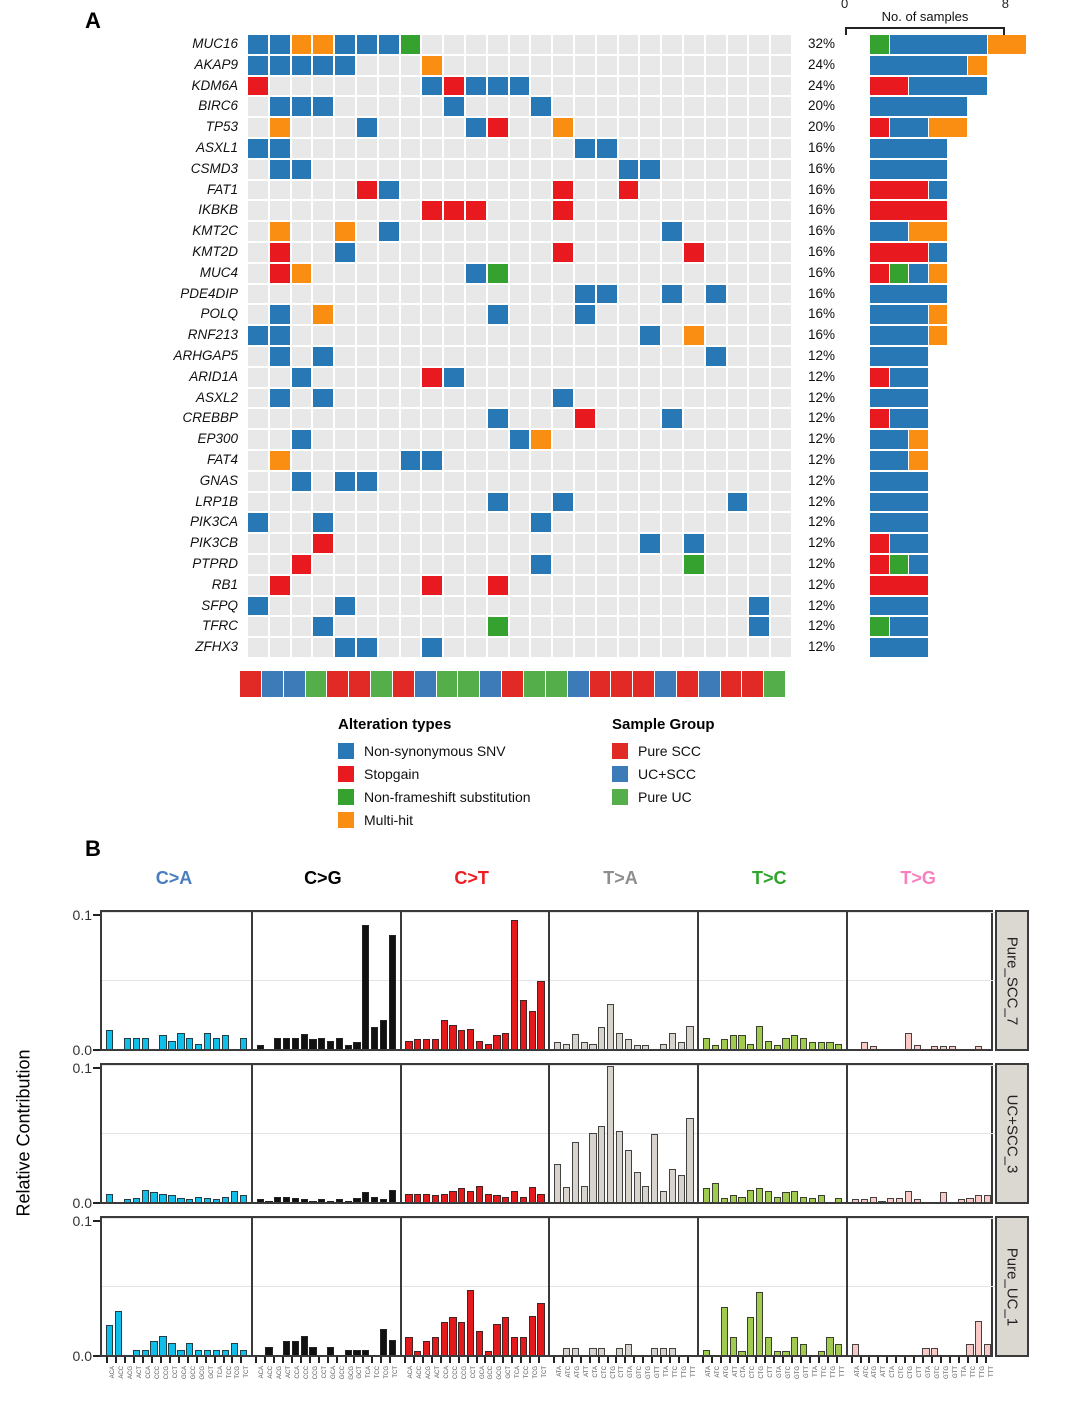  What do you see at coordinates (437, 1372) in the screenshot?
I see `x-context-label: ACT` at bounding box center [437, 1372].